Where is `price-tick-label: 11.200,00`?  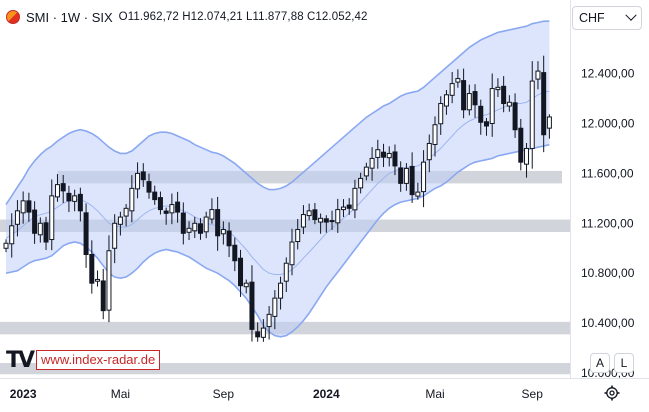
price-tick-label: 11.200,00 is located at coordinates (607, 223).